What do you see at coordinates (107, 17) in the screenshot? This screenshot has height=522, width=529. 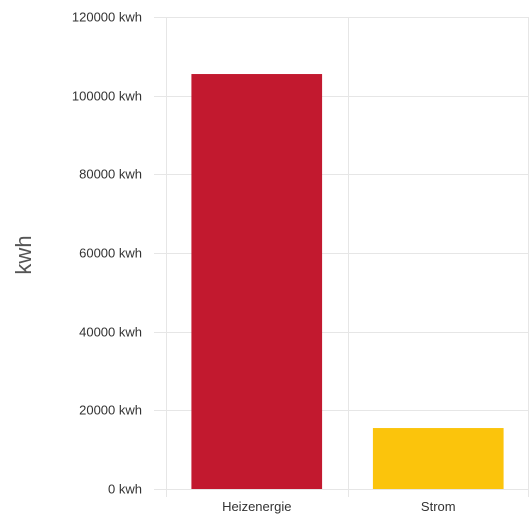 I see `y-tick-label: 120000 kwh` at bounding box center [107, 17].